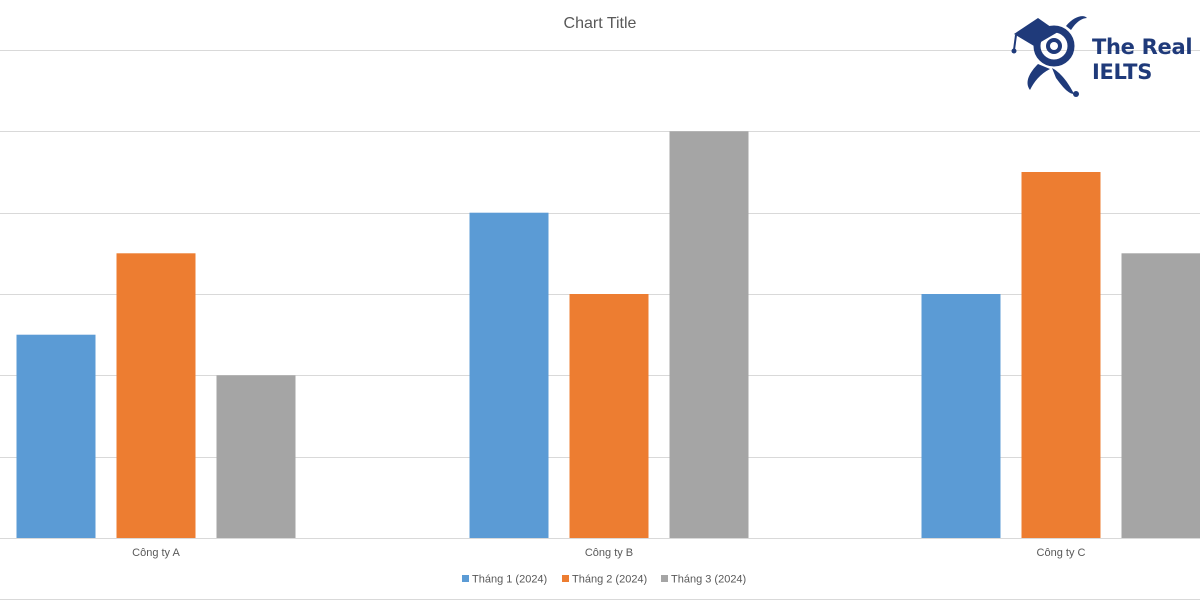 This screenshot has width=1200, height=600. I want to click on category-labels: Công ty A Công ty B Công ty C, so click(608, 553).